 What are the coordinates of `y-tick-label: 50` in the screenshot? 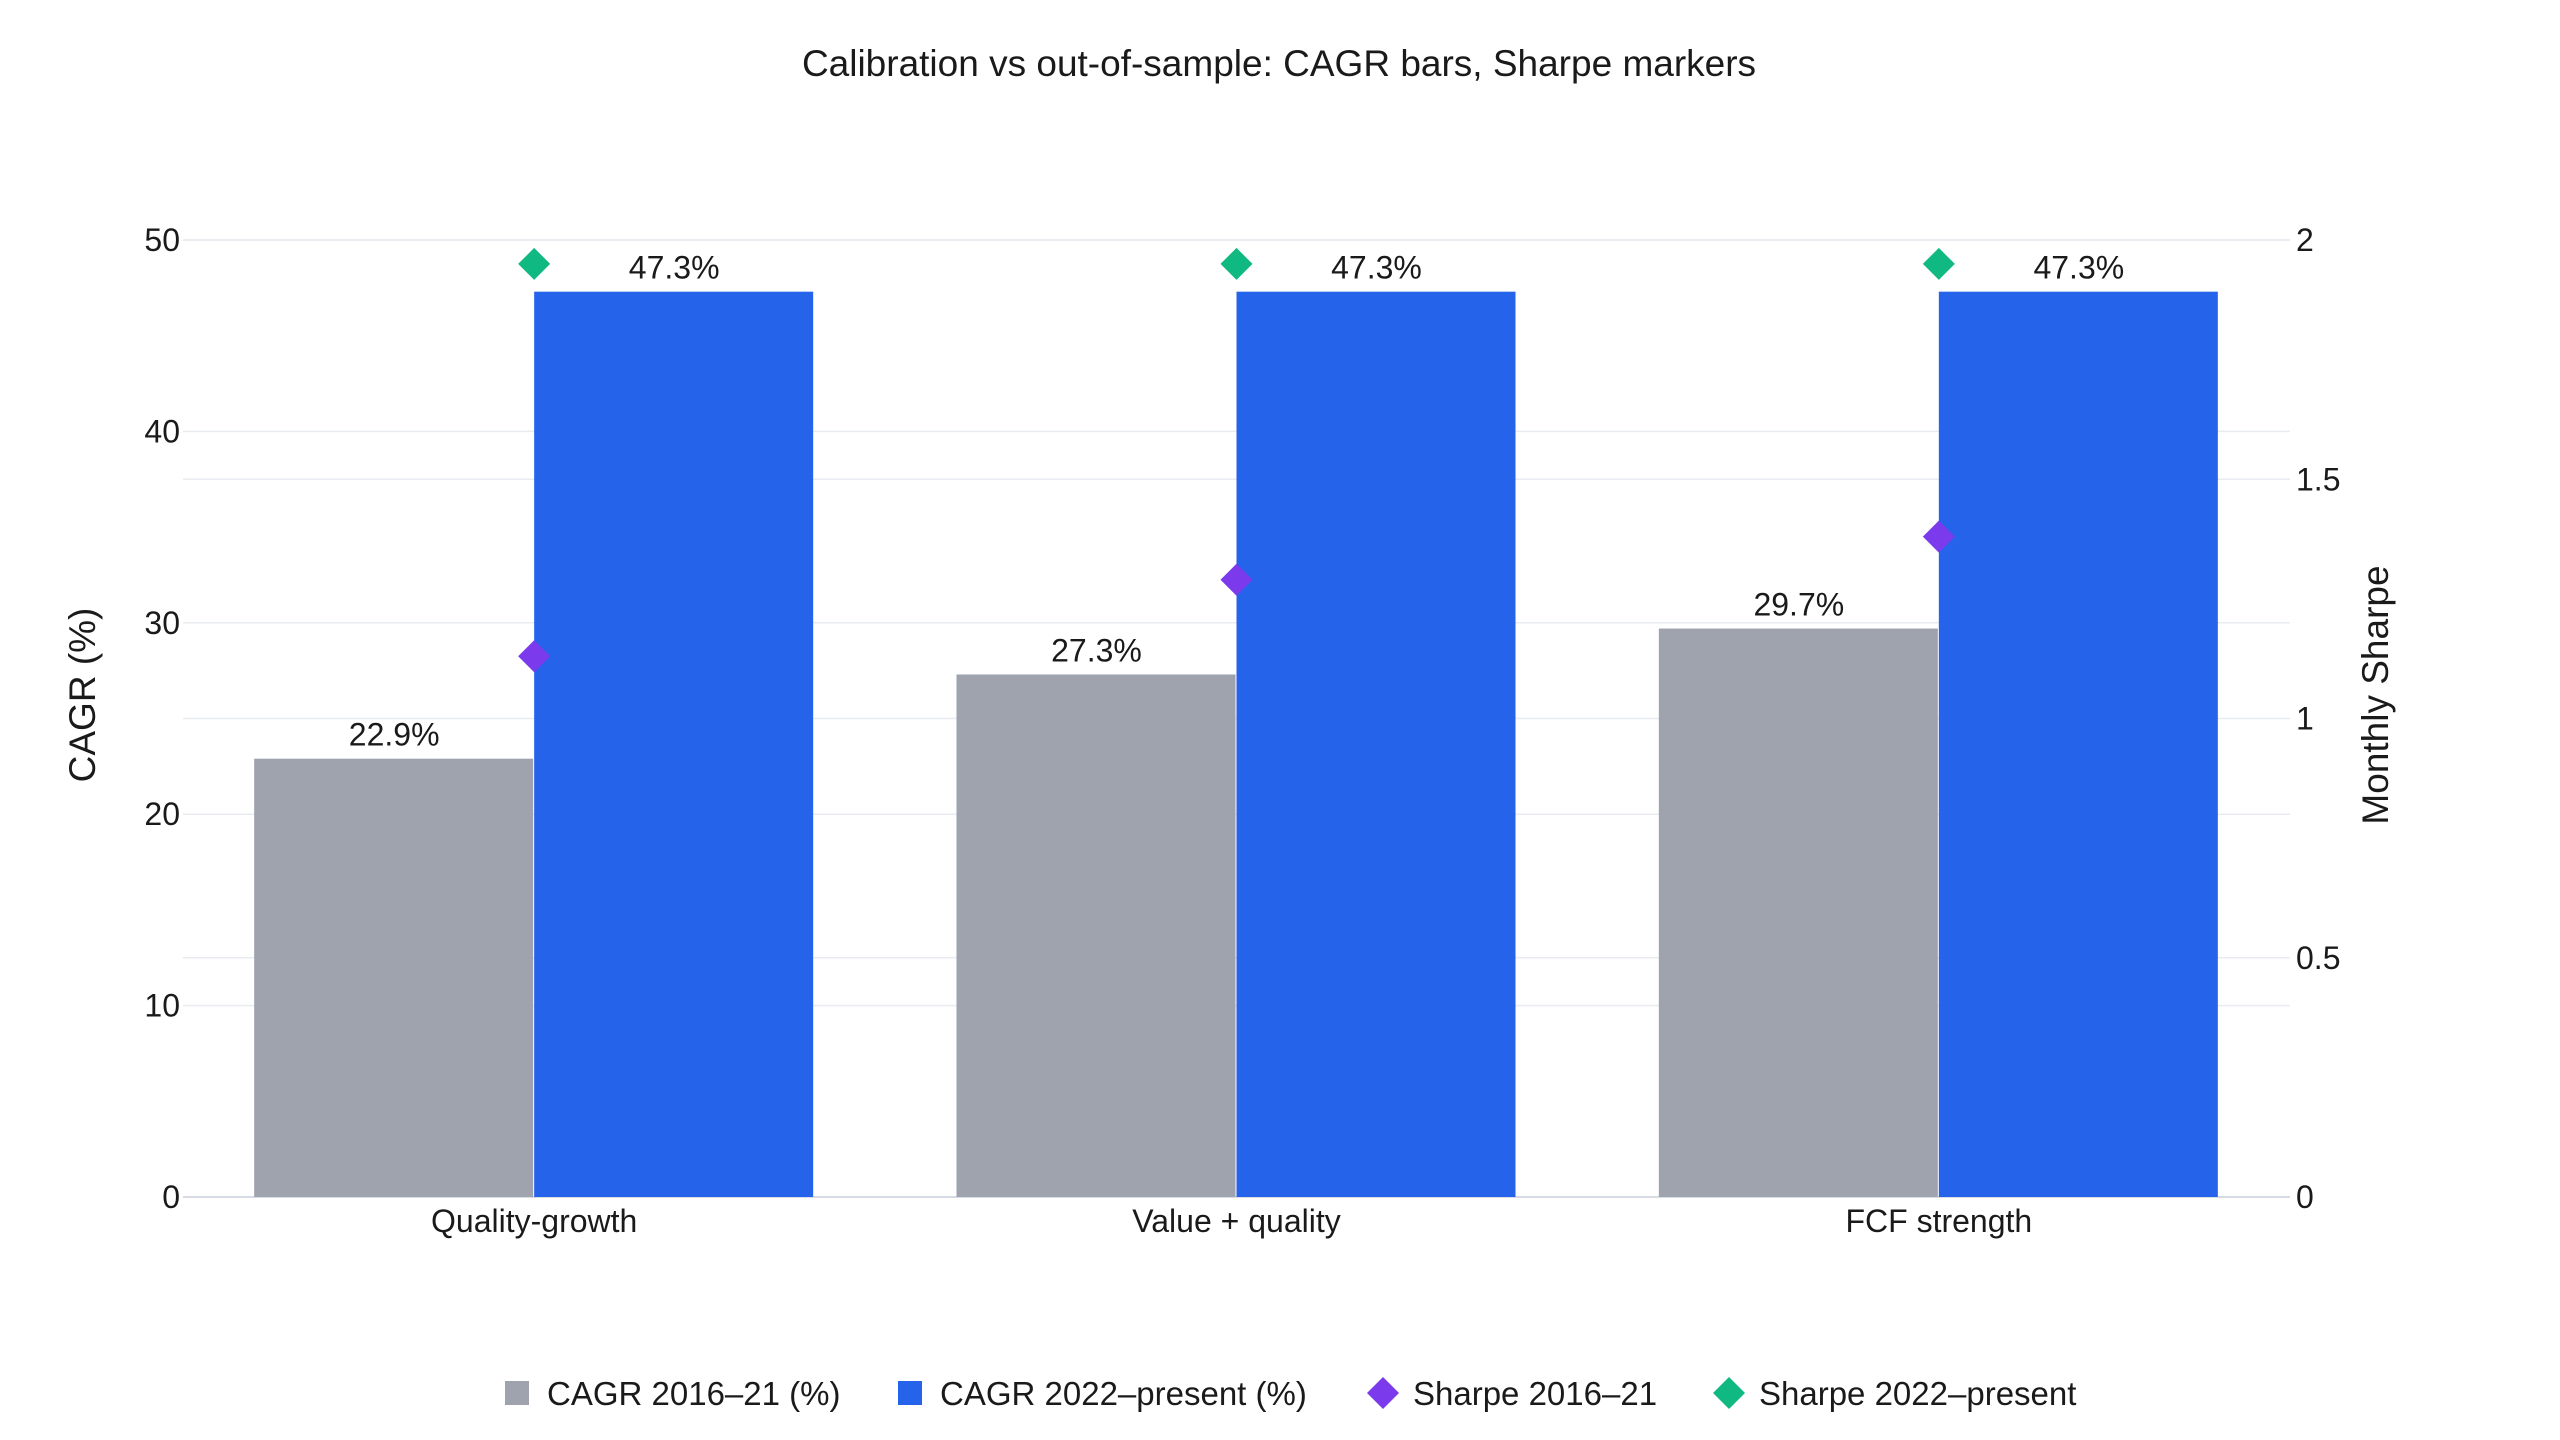 It's located at (162, 240).